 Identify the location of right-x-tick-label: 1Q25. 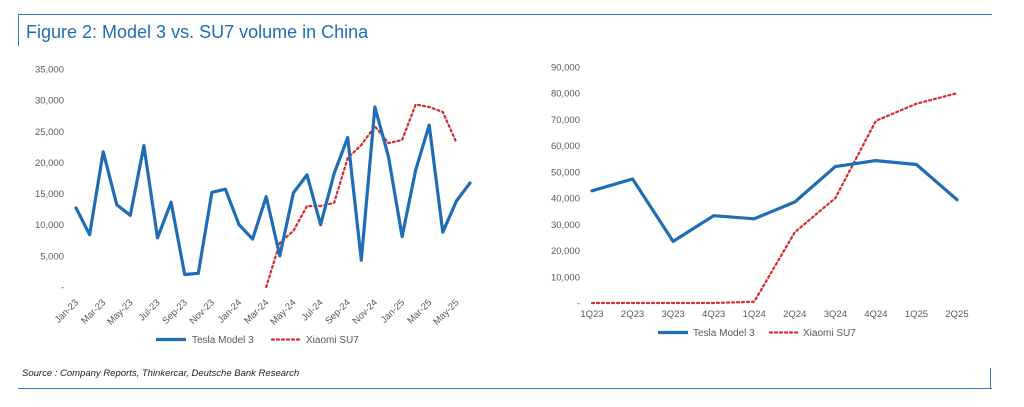
(916, 314).